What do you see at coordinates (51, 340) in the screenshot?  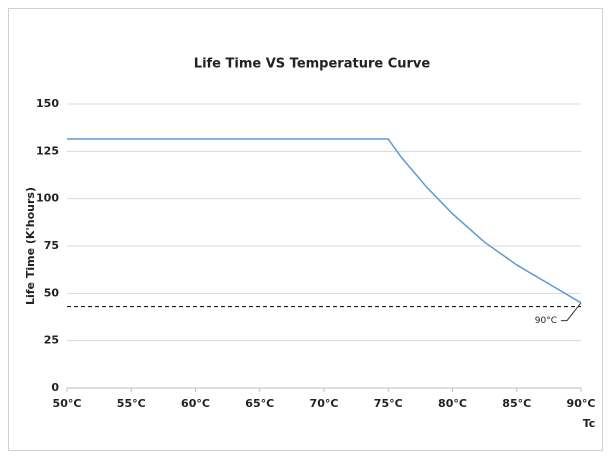 I see `y-tick-label: 25` at bounding box center [51, 340].